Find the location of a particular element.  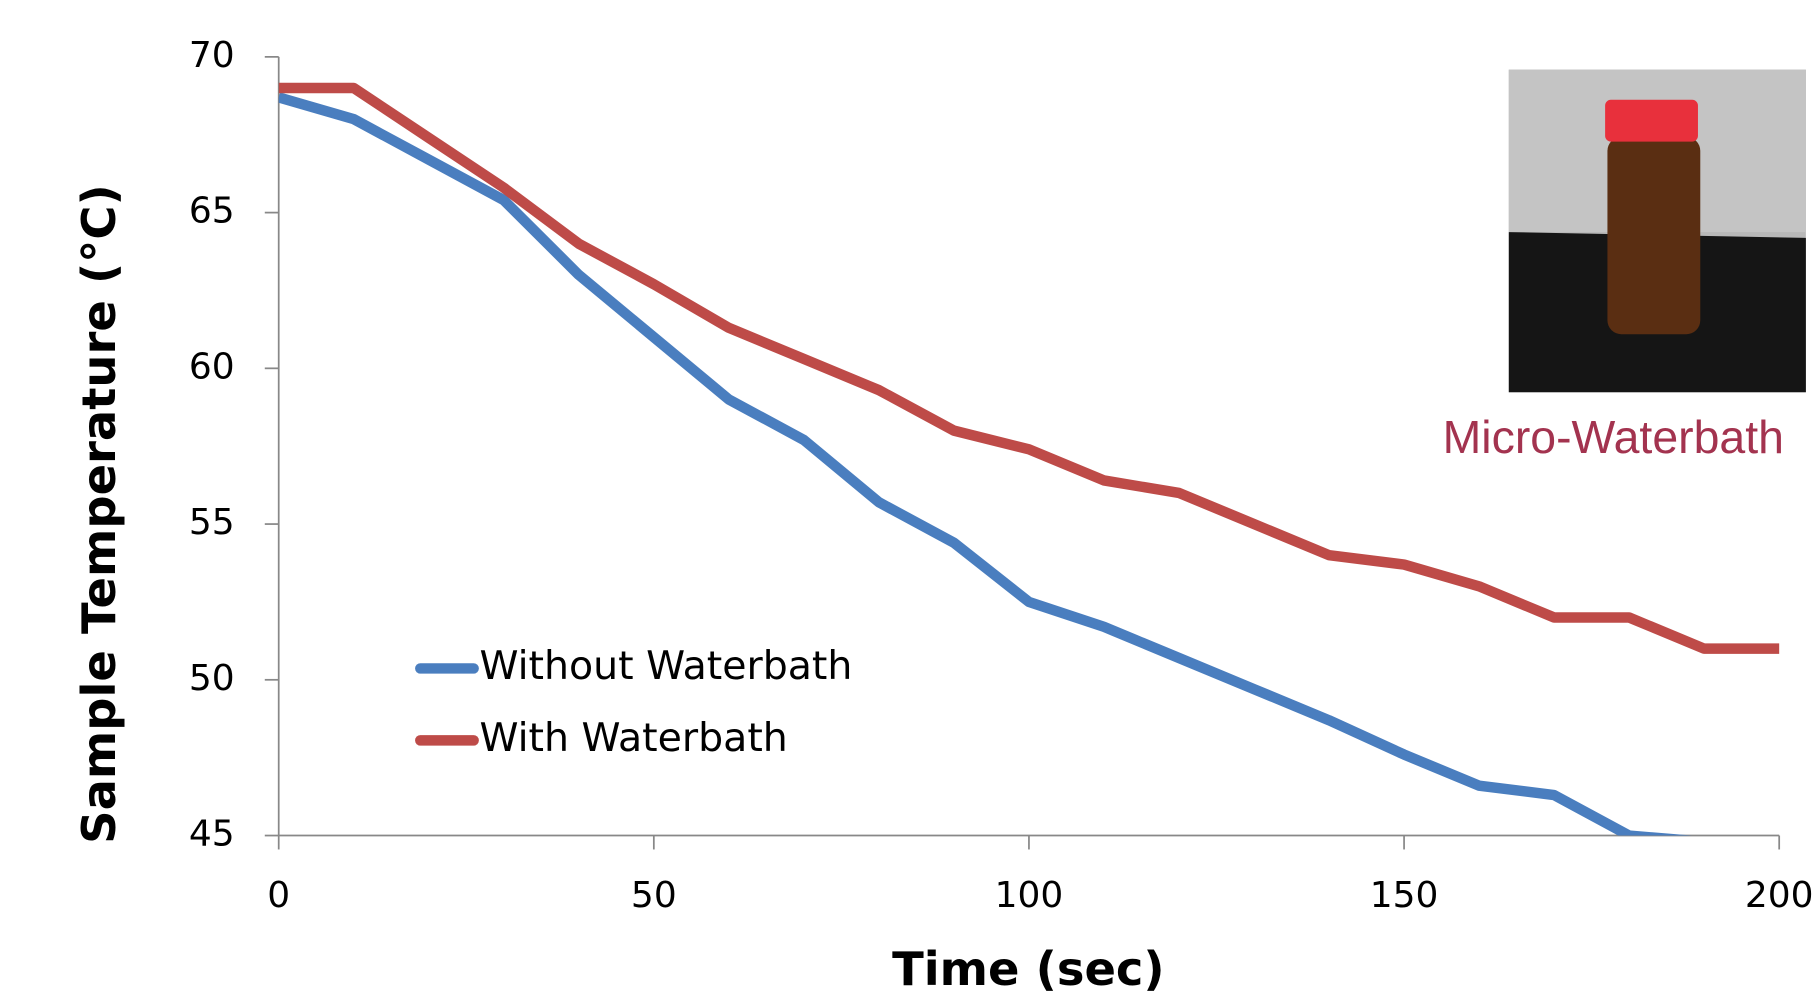

y-tick-label: 60 is located at coordinates (212, 366).